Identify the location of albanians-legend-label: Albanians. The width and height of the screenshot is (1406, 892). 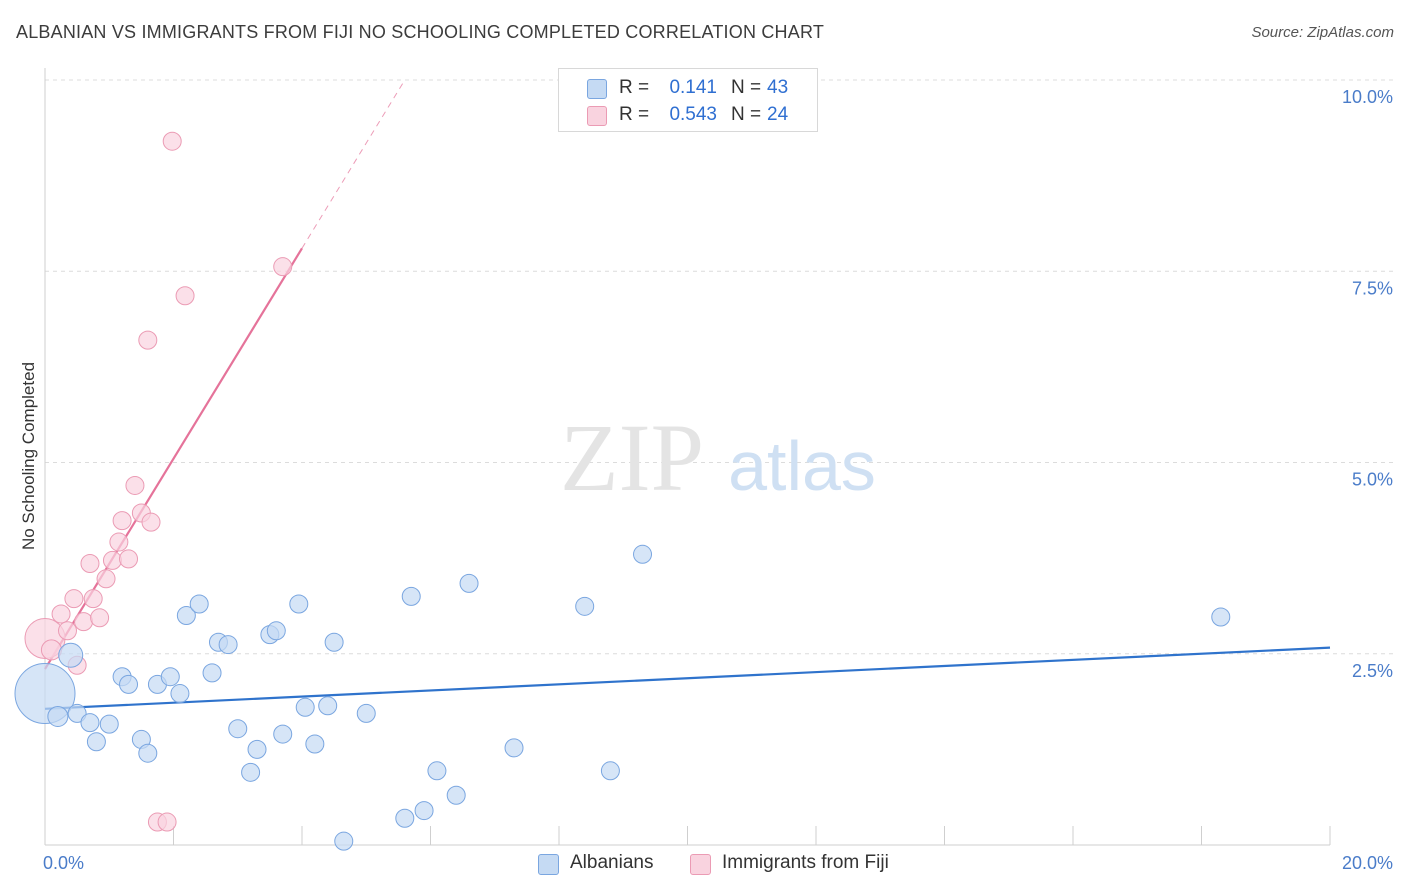
(612, 862).